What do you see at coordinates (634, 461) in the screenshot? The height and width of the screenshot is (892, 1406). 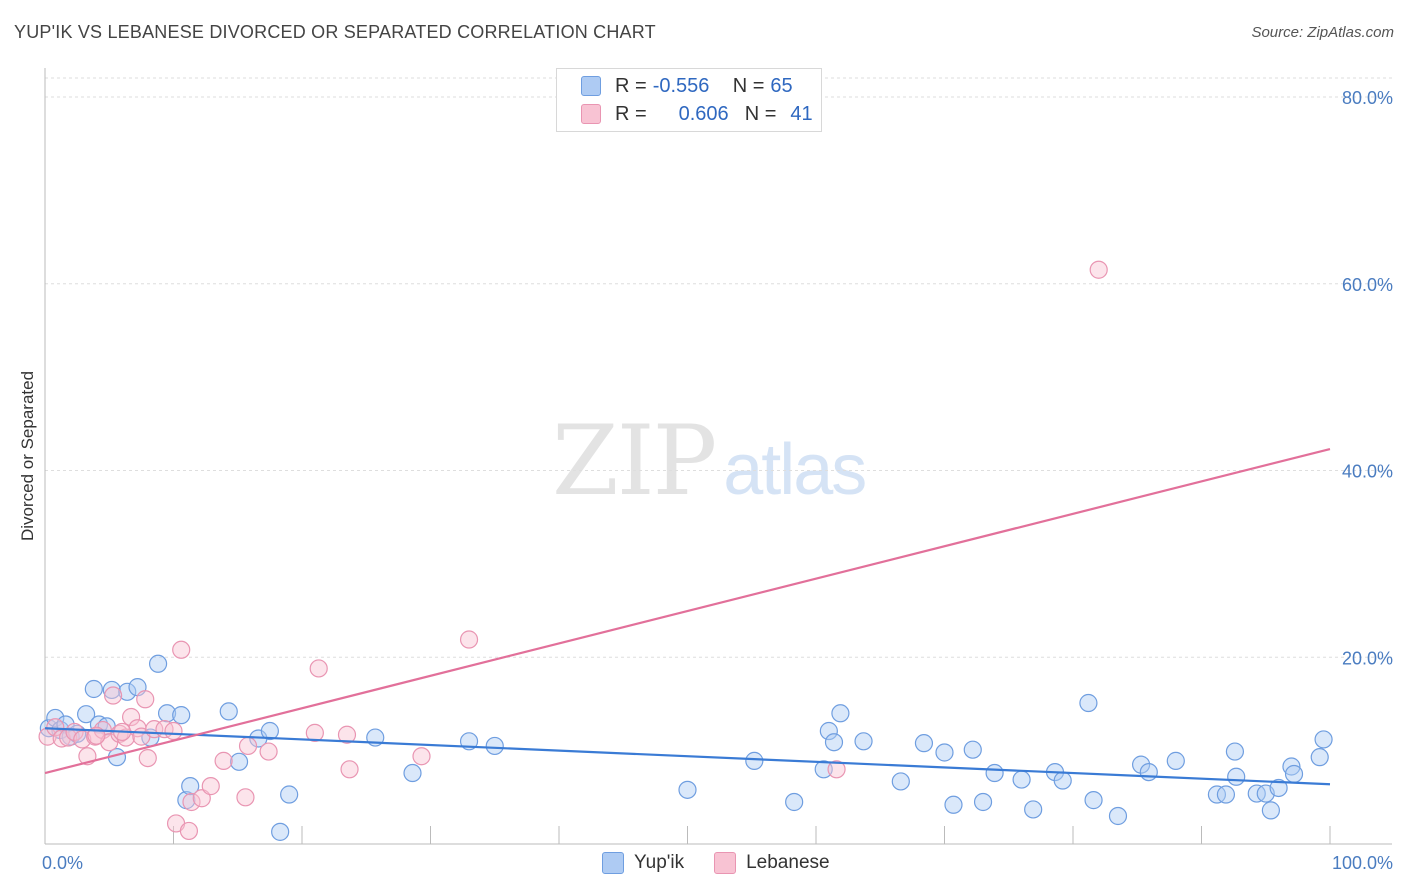 I see `watermark-zip: ZIP` at bounding box center [634, 461].